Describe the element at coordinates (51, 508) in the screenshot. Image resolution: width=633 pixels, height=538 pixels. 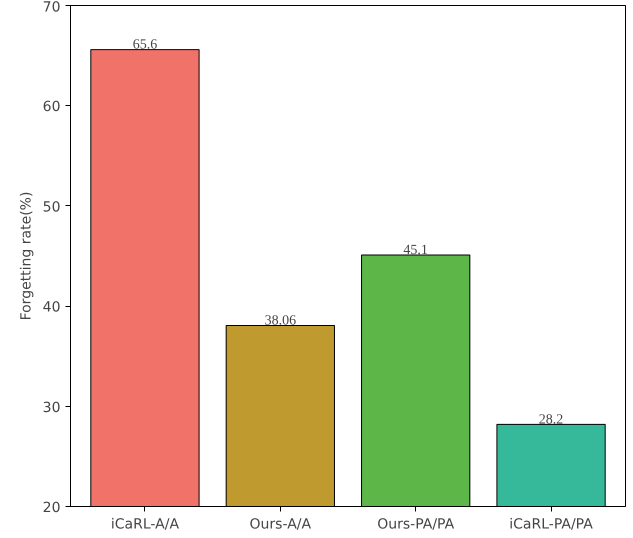
I see `y-tick-label: 20` at that location.